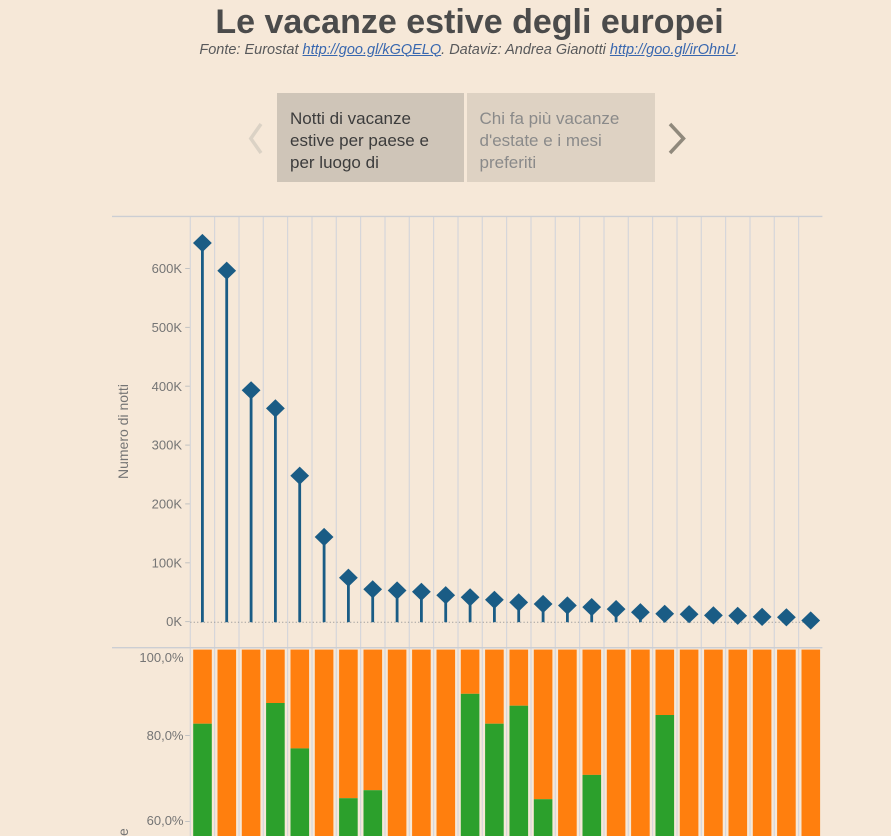  Describe the element at coordinates (174, 621) in the screenshot. I see `svg-text: 0K` at that location.